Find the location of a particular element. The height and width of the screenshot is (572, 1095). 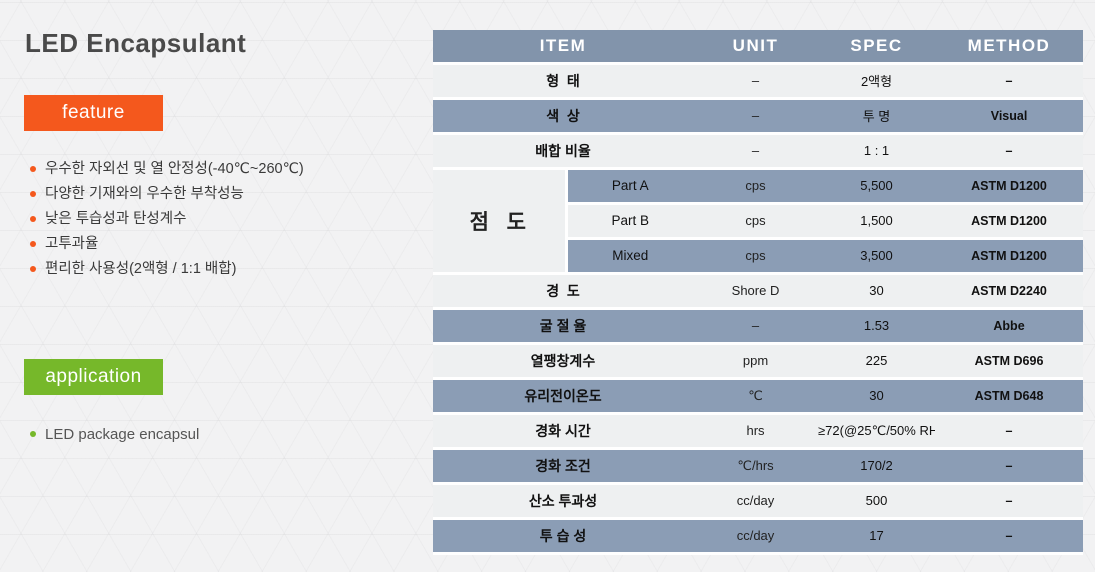

spec-cell: 500 is located at coordinates (877, 501).